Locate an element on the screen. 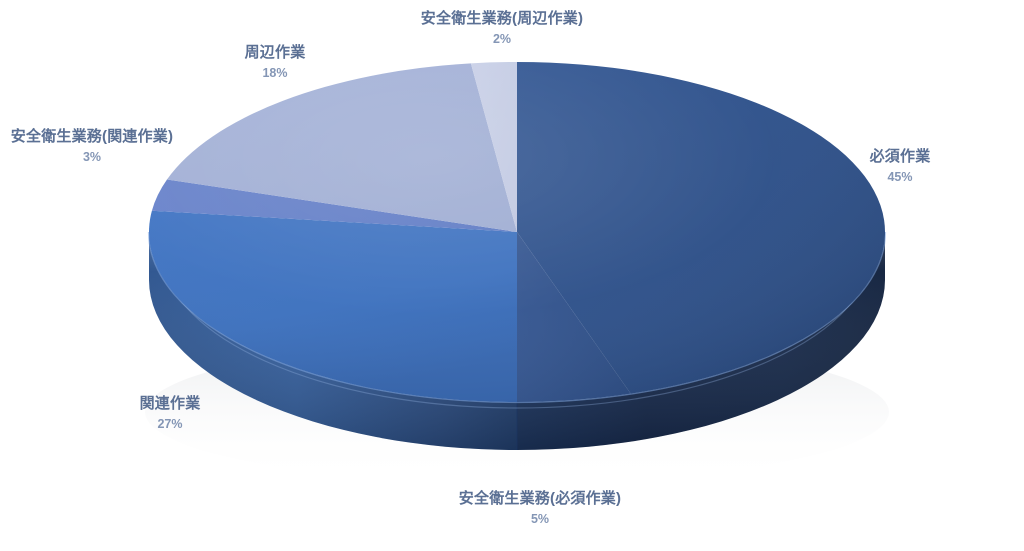 The height and width of the screenshot is (551, 1024). pie-label-kanren-sagyou: 関連作業 27% is located at coordinates (170, 413).